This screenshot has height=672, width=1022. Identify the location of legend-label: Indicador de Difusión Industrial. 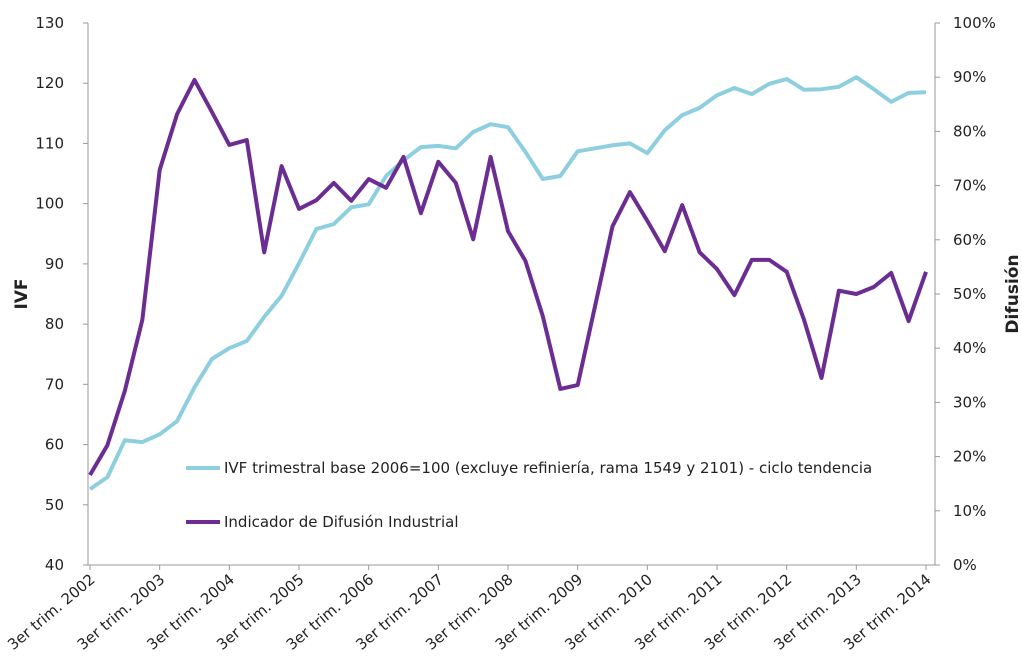
(341, 522).